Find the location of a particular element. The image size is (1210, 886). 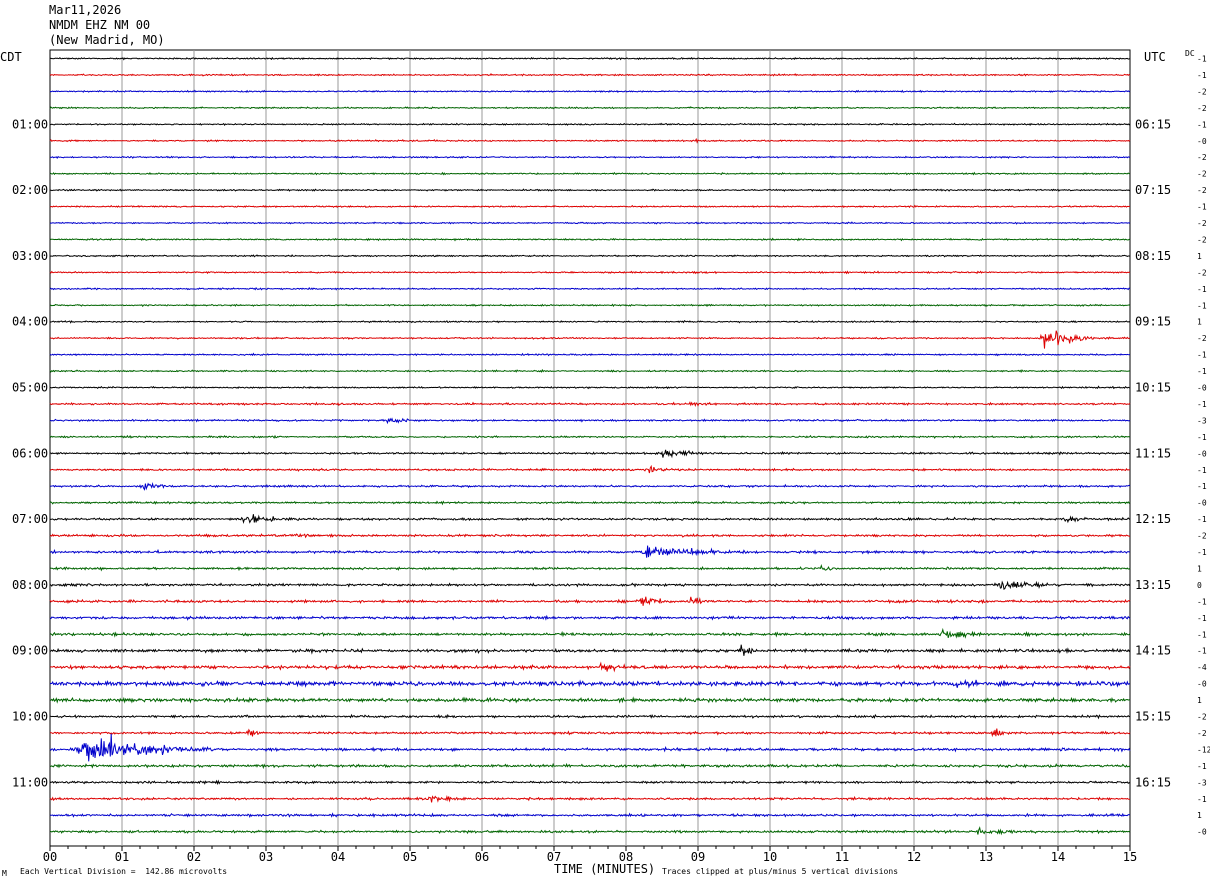

x-tick-label: 15 is located at coordinates (1130, 857).